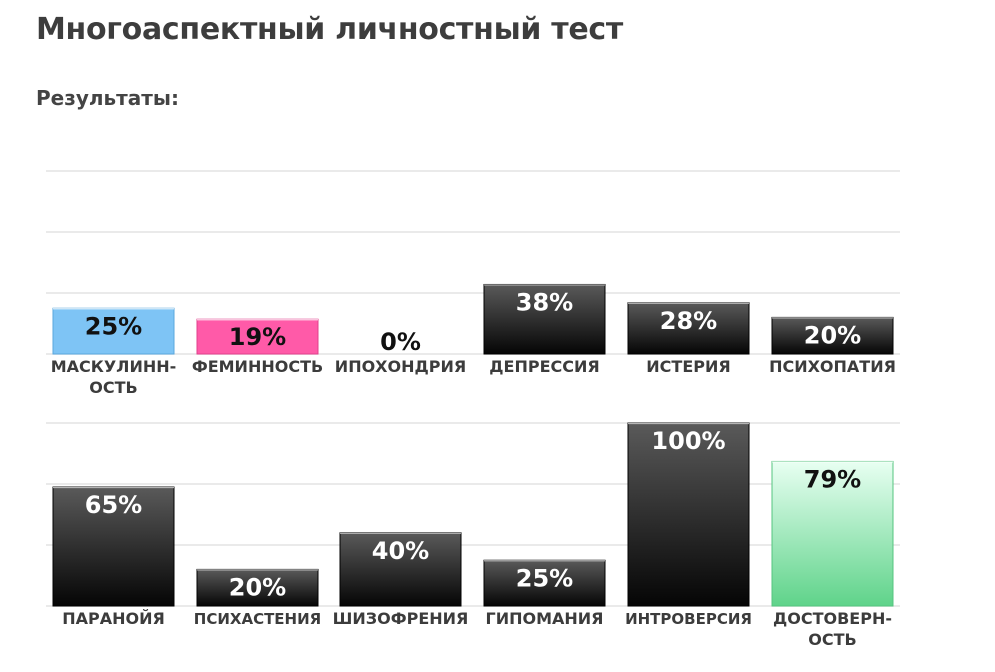  I want to click on category-label: ПАРАНОЙЯ, so click(113, 618).